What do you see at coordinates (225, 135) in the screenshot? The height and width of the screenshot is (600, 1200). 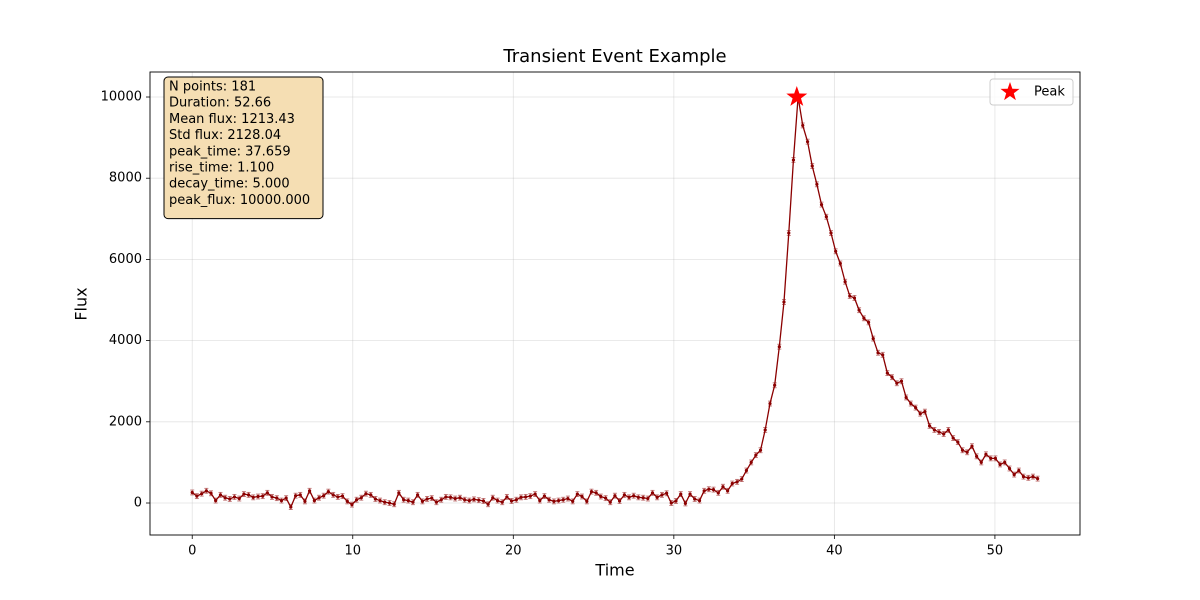 I see `stats-line: Std flux: 2128.04` at bounding box center [225, 135].